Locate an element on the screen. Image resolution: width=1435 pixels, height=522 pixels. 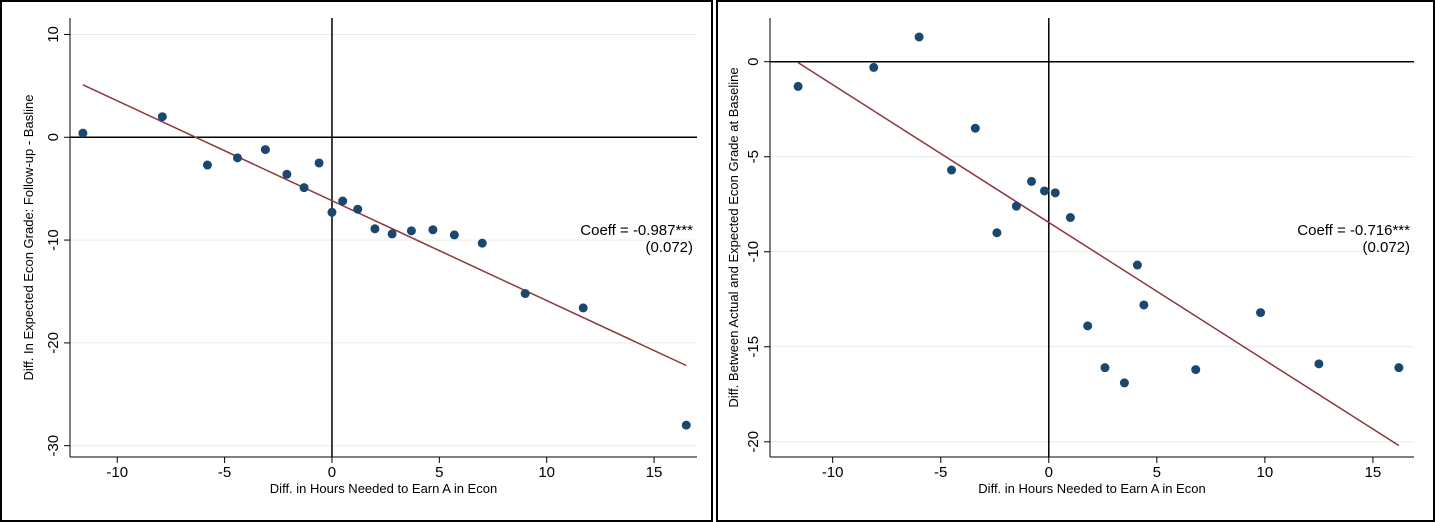
y-tick-label: -5 is located at coordinates (753, 156).